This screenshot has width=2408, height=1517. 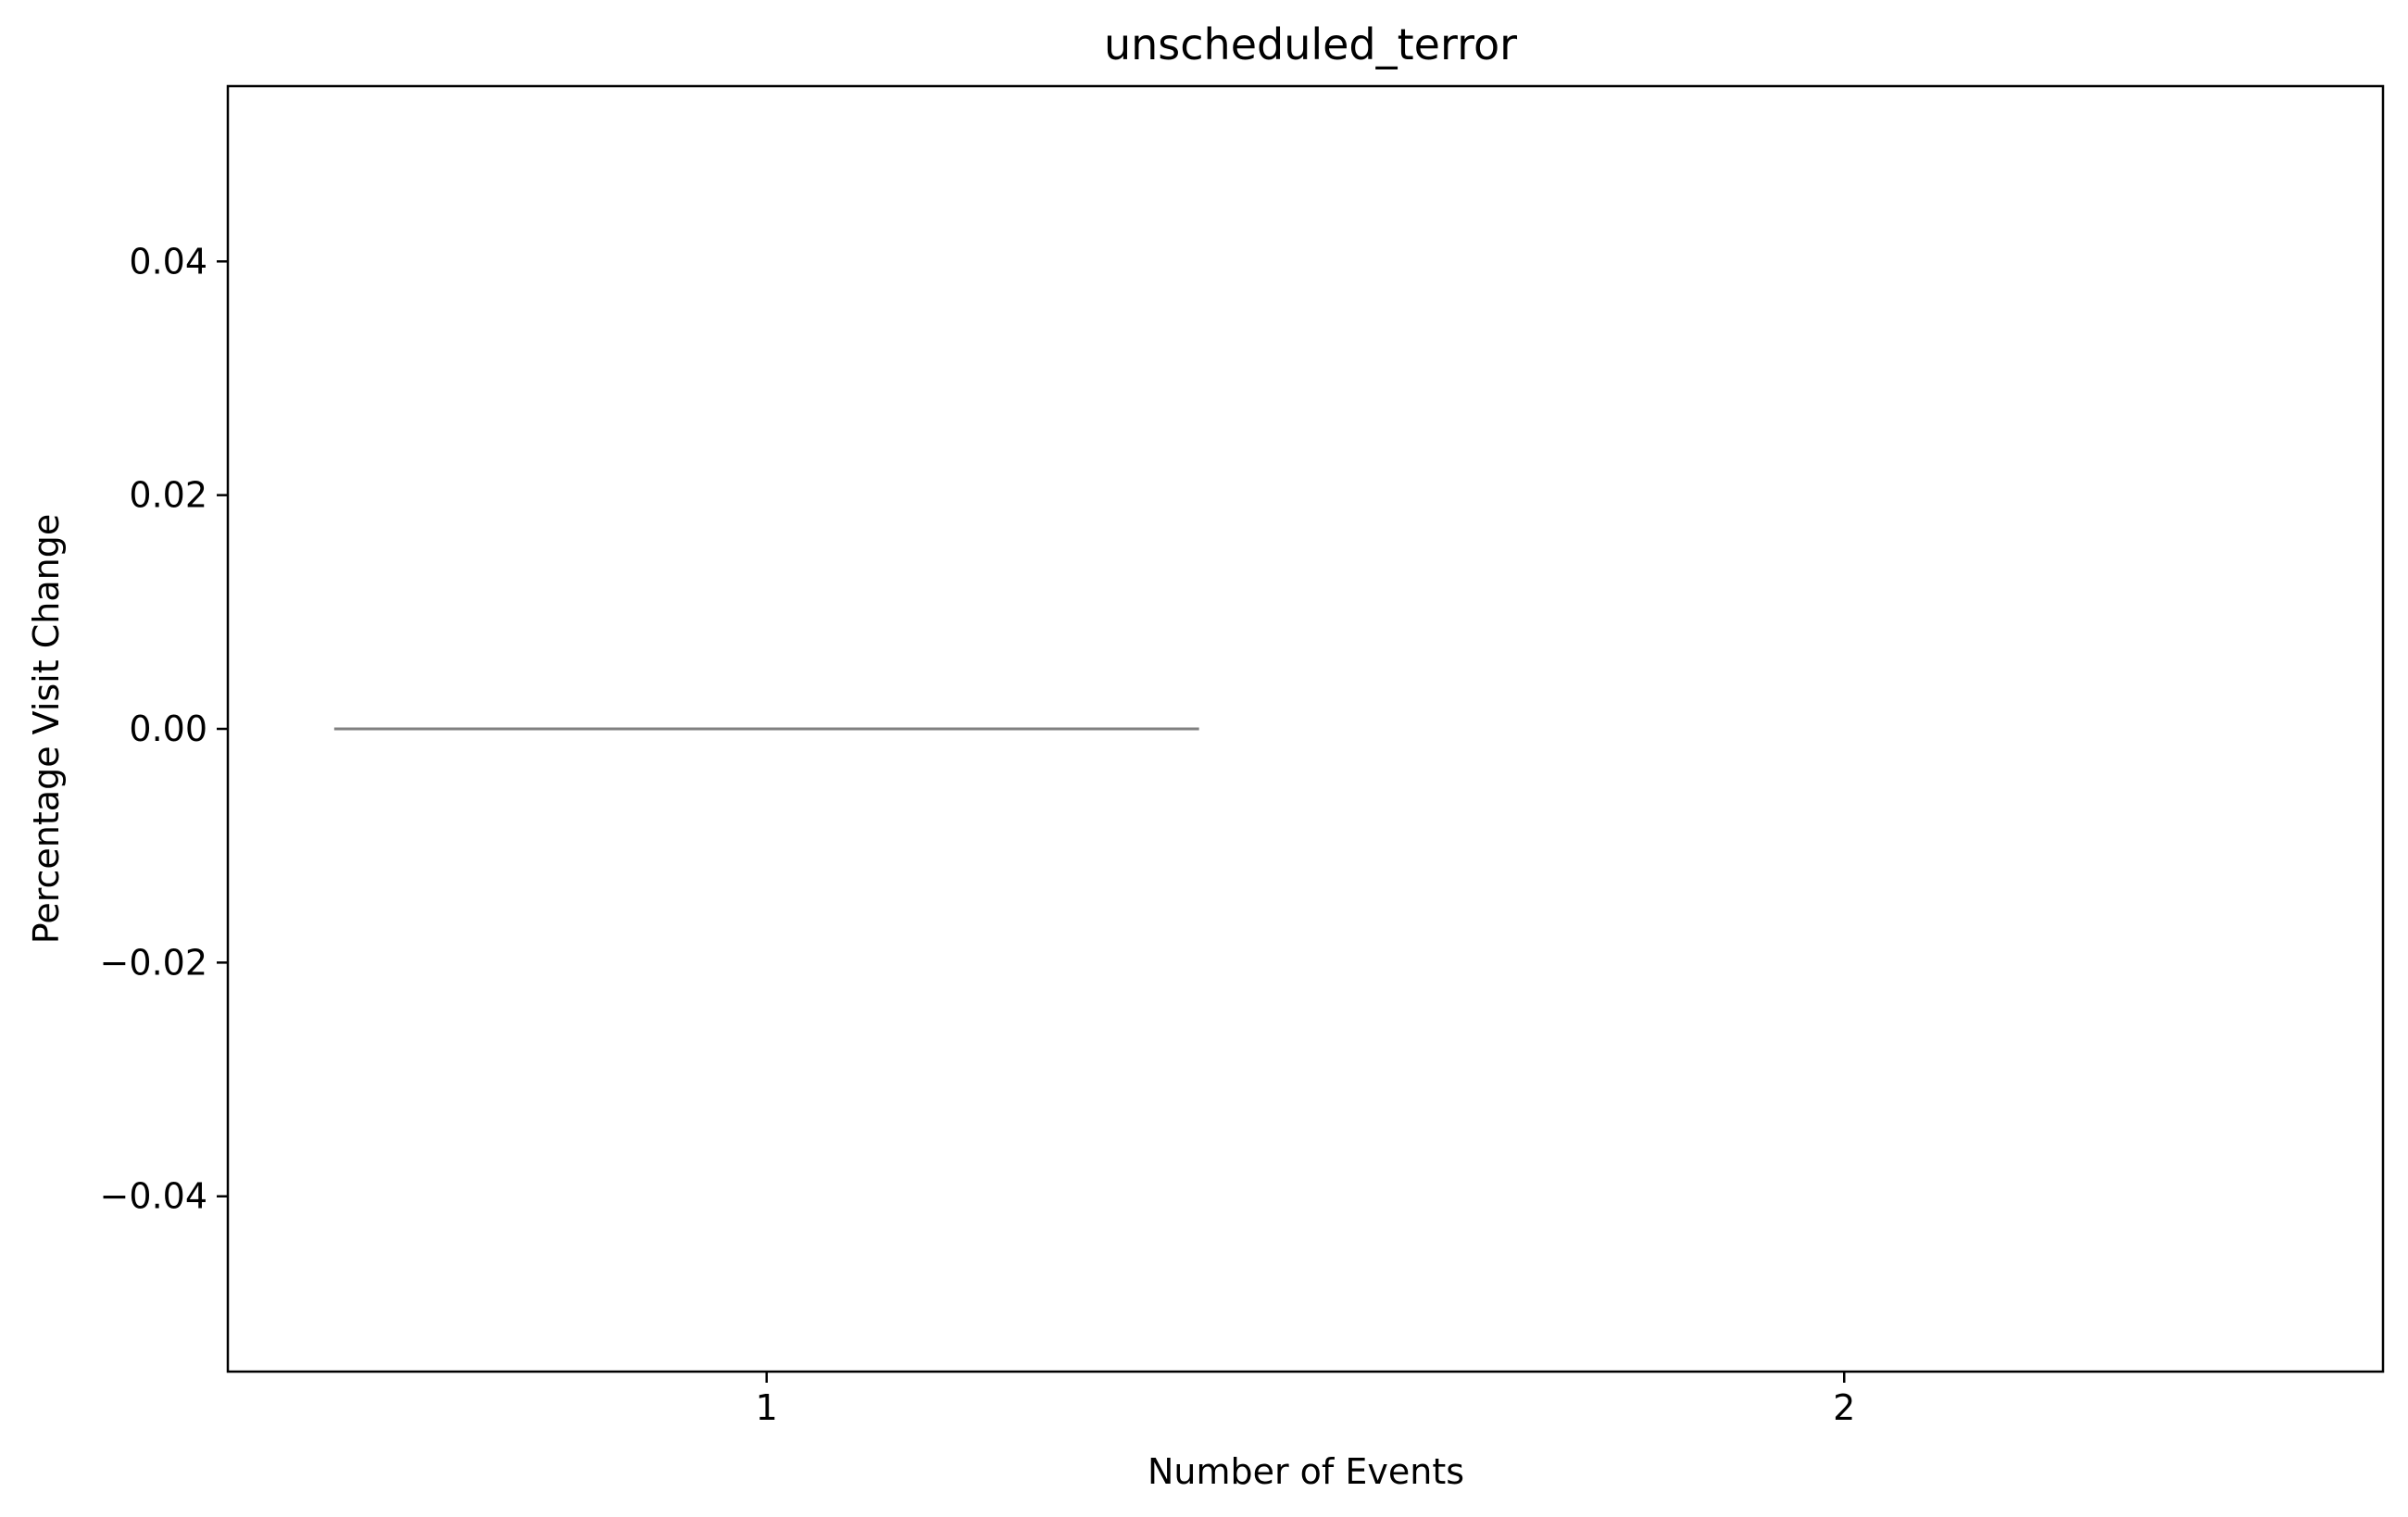 What do you see at coordinates (1310, 44) in the screenshot?
I see `chart-title: unscheduled_terror` at bounding box center [1310, 44].